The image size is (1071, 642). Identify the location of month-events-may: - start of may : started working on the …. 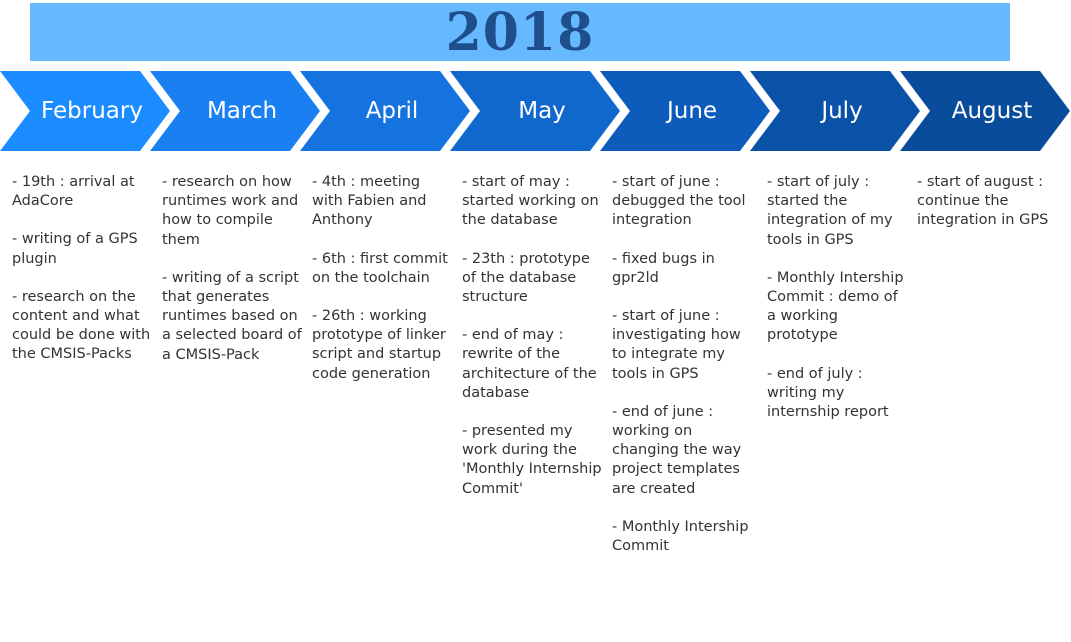
(533, 345).